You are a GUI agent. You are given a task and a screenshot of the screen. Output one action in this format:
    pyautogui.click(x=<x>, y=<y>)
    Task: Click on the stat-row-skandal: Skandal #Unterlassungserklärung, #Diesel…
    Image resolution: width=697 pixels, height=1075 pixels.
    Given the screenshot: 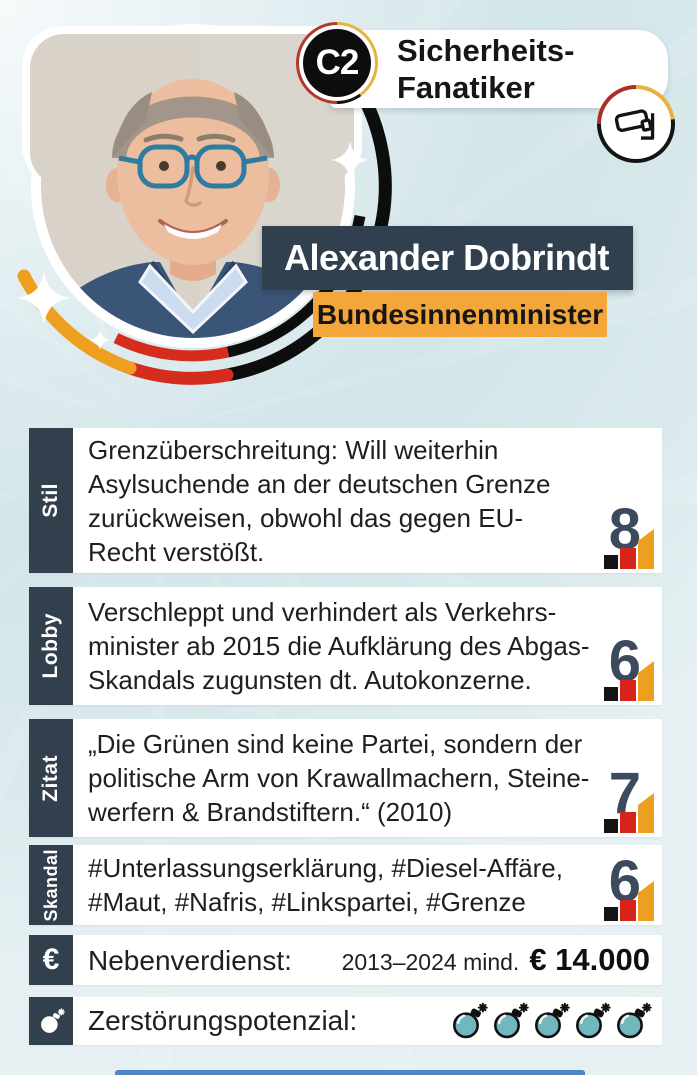 What is the action you would take?
    pyautogui.click(x=345, y=885)
    